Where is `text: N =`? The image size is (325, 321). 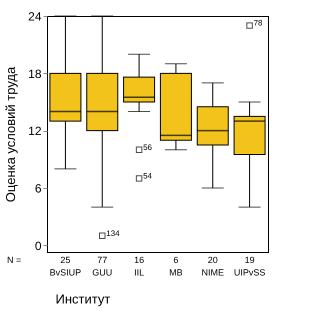 text: N = is located at coordinates (14, 260).